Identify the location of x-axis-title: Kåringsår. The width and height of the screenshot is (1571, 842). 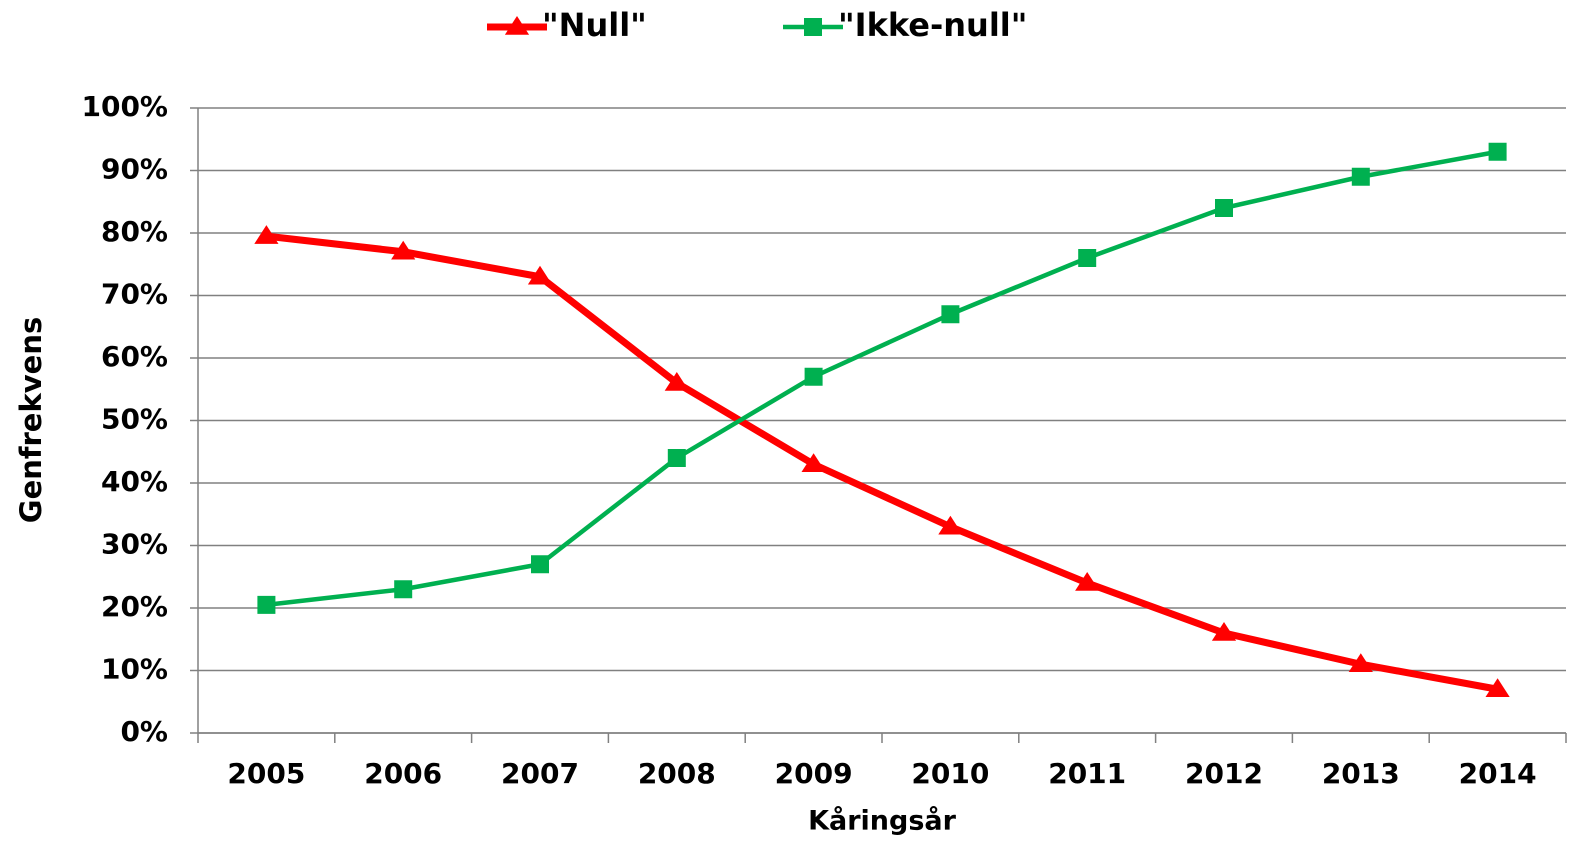
(882, 821).